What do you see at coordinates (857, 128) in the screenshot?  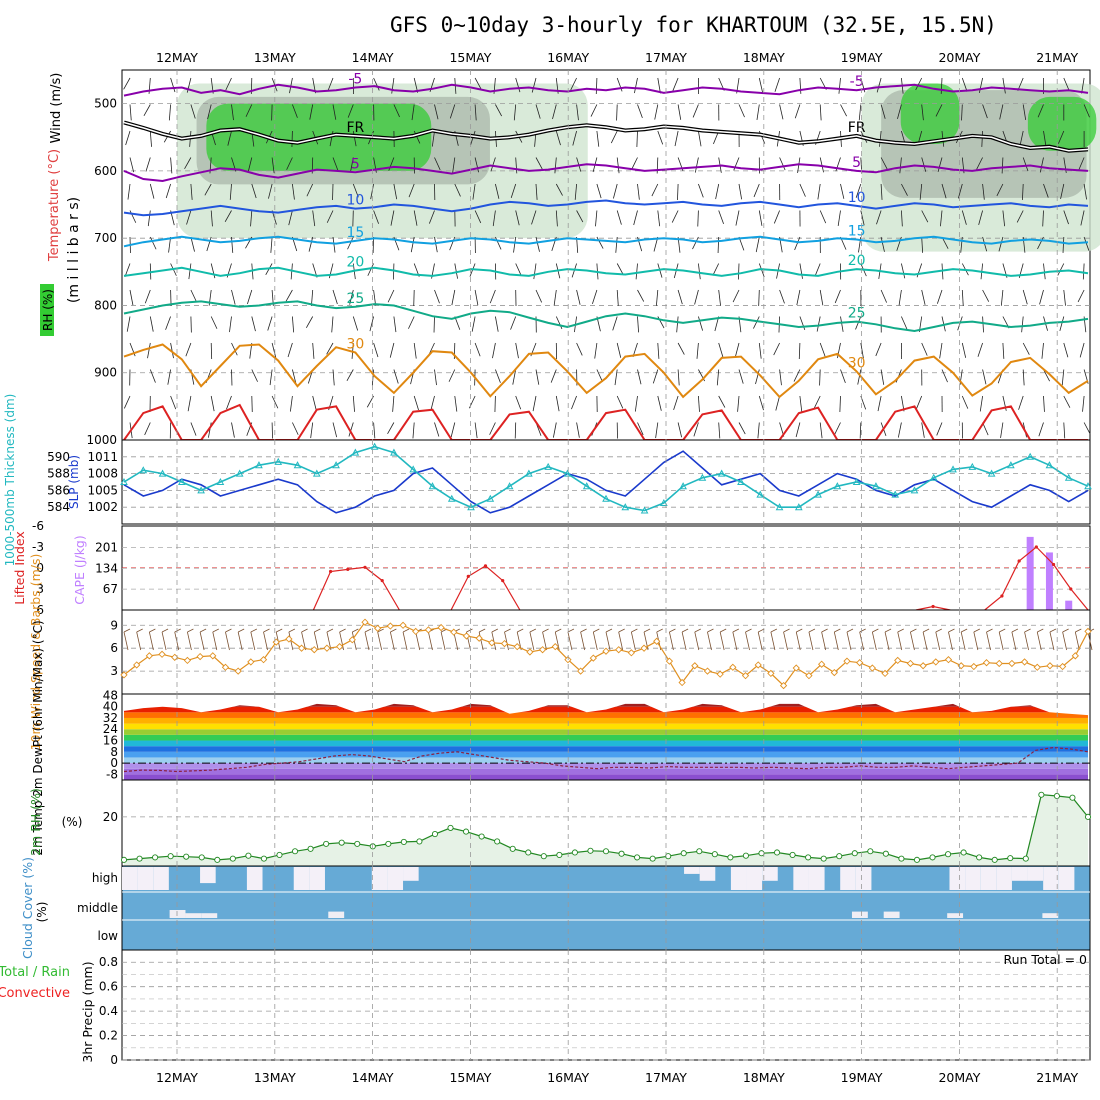 I see `isotherm-label: FR` at bounding box center [857, 128].